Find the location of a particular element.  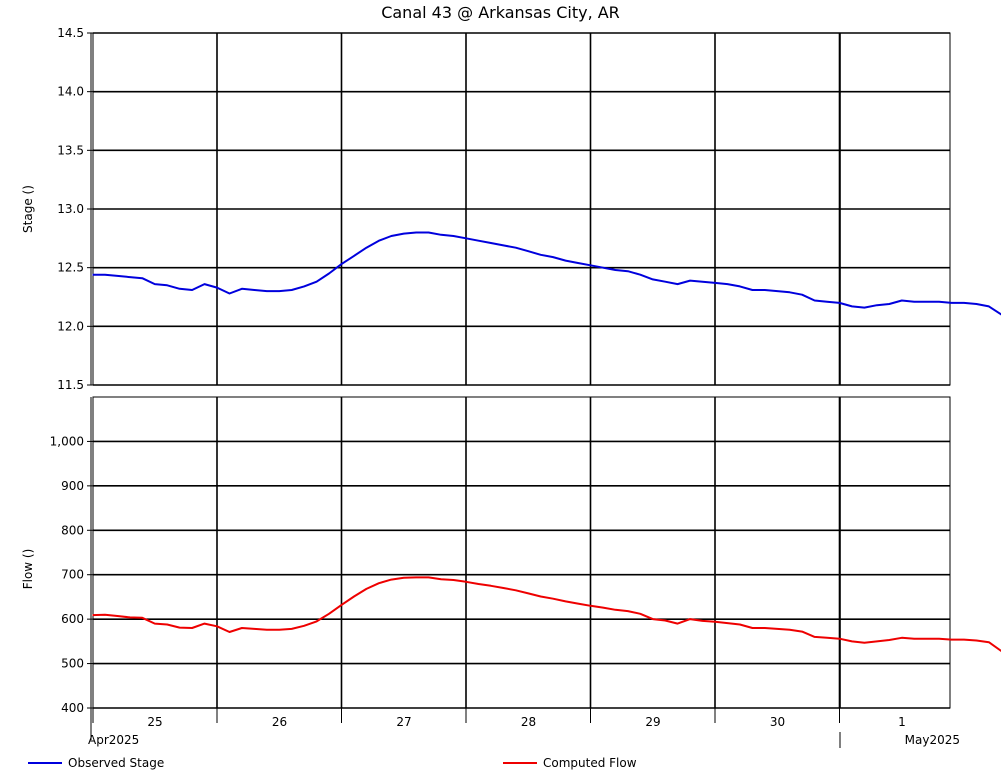

flow-tick-label: 800 is located at coordinates (72, 530).